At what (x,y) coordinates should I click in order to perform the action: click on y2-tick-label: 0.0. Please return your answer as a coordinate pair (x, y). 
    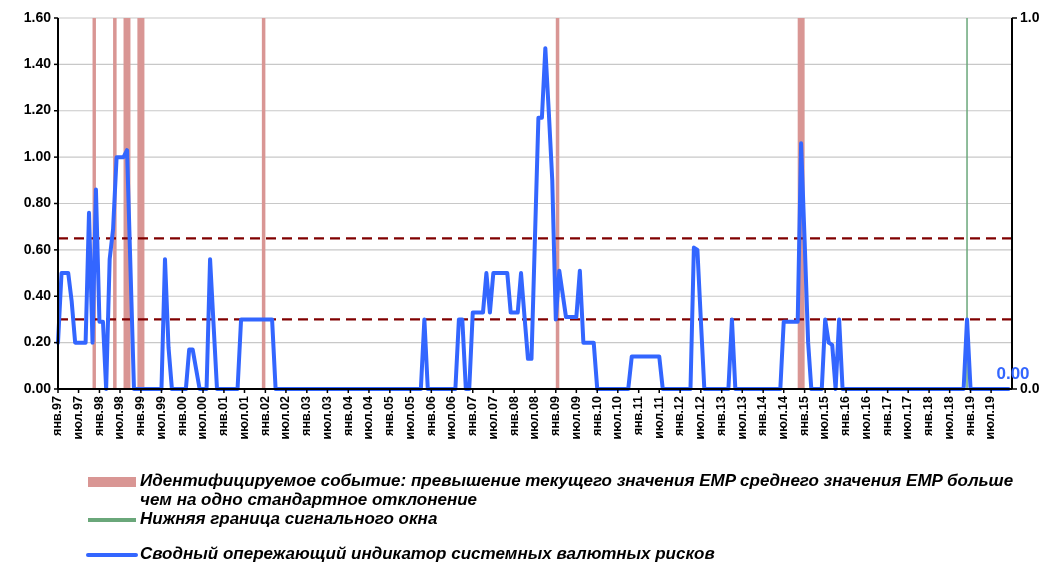
    Looking at the image, I should click on (1030, 387).